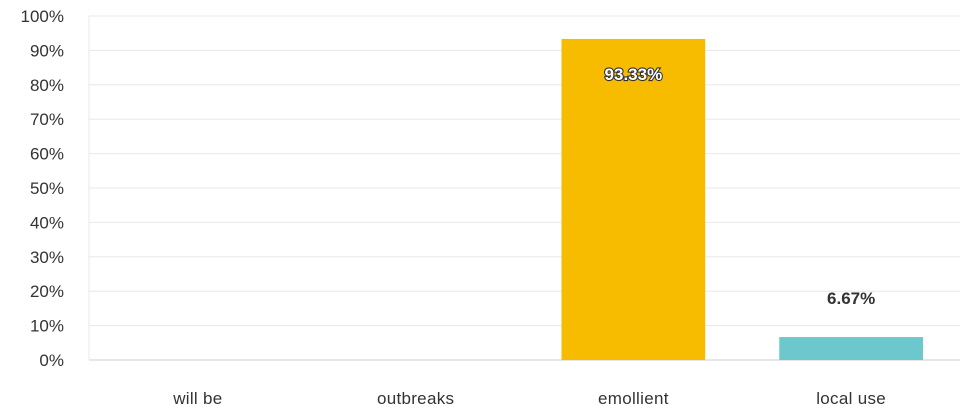 This screenshot has width=971, height=411. I want to click on y-tick-label: 10%, so click(47, 326).